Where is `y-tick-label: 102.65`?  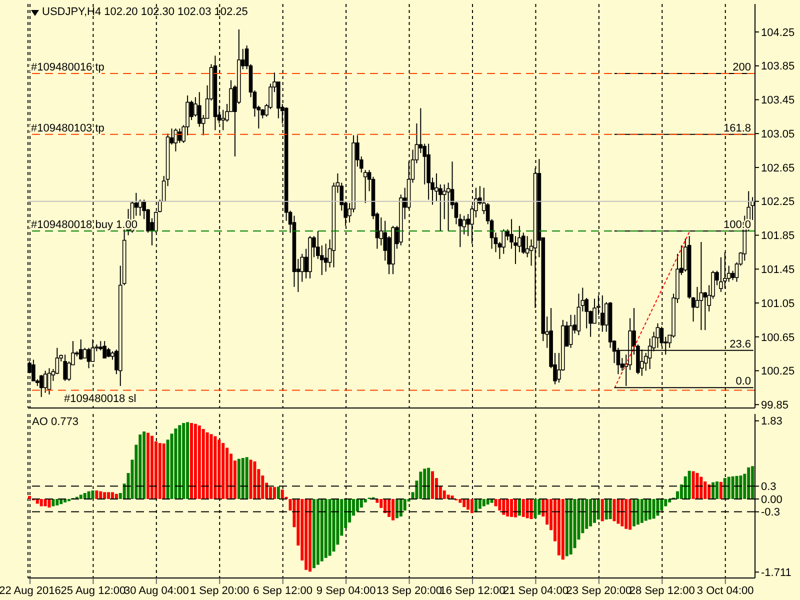 y-tick-label: 102.65 is located at coordinates (778, 168).